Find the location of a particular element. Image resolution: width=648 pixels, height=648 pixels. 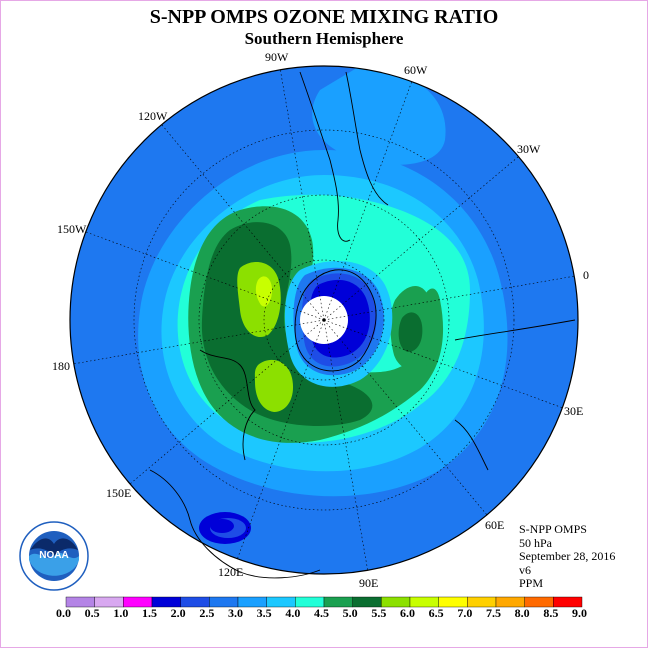

colorbar-tick-label: 8.0 is located at coordinates (522, 613).